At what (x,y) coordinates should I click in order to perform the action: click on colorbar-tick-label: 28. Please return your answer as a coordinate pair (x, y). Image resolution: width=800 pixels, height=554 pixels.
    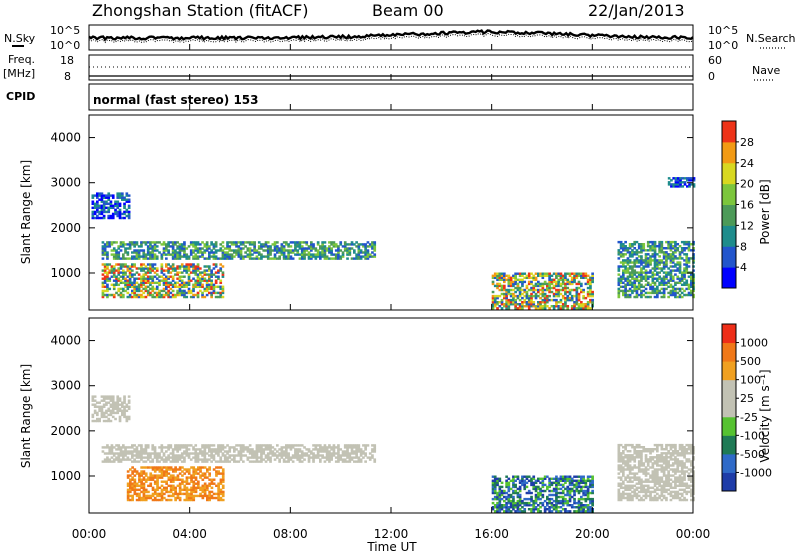
    Looking at the image, I should click on (747, 142).